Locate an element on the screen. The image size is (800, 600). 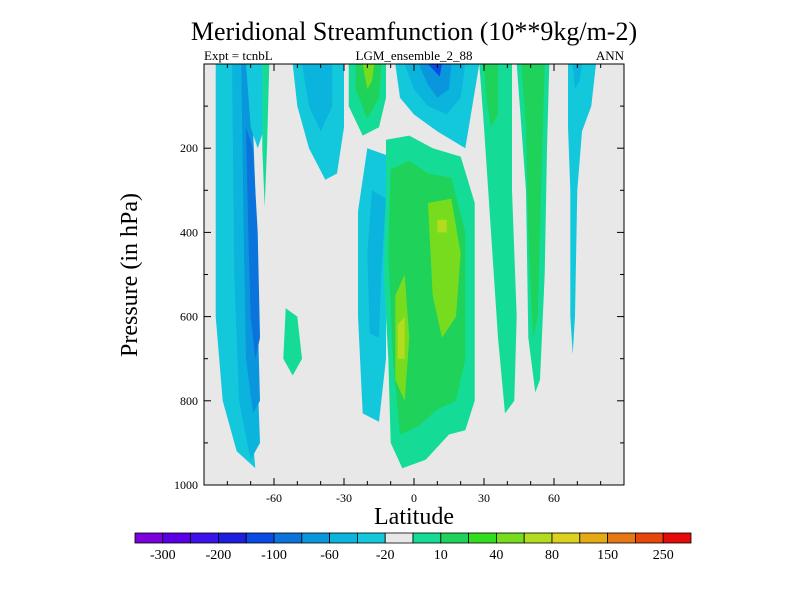
colorbar is located at coordinates (413, 538).